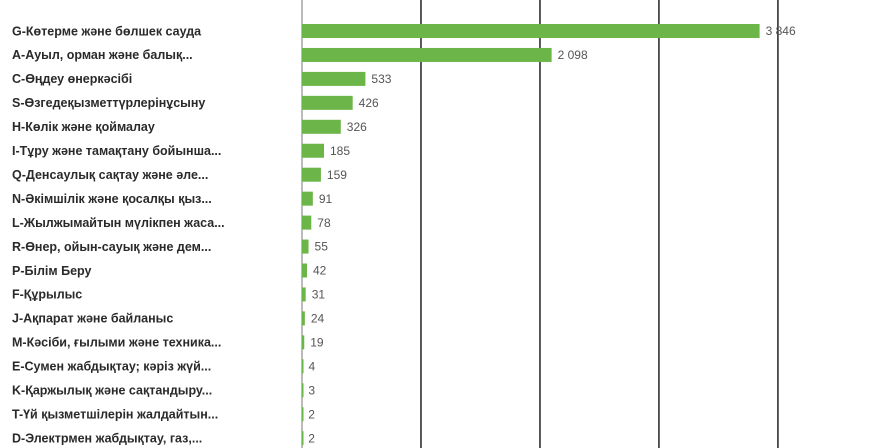 This screenshot has height=448, width=887. I want to click on category-label: S-Өзгедеқызметтүрлерінұсыну, so click(108, 103).